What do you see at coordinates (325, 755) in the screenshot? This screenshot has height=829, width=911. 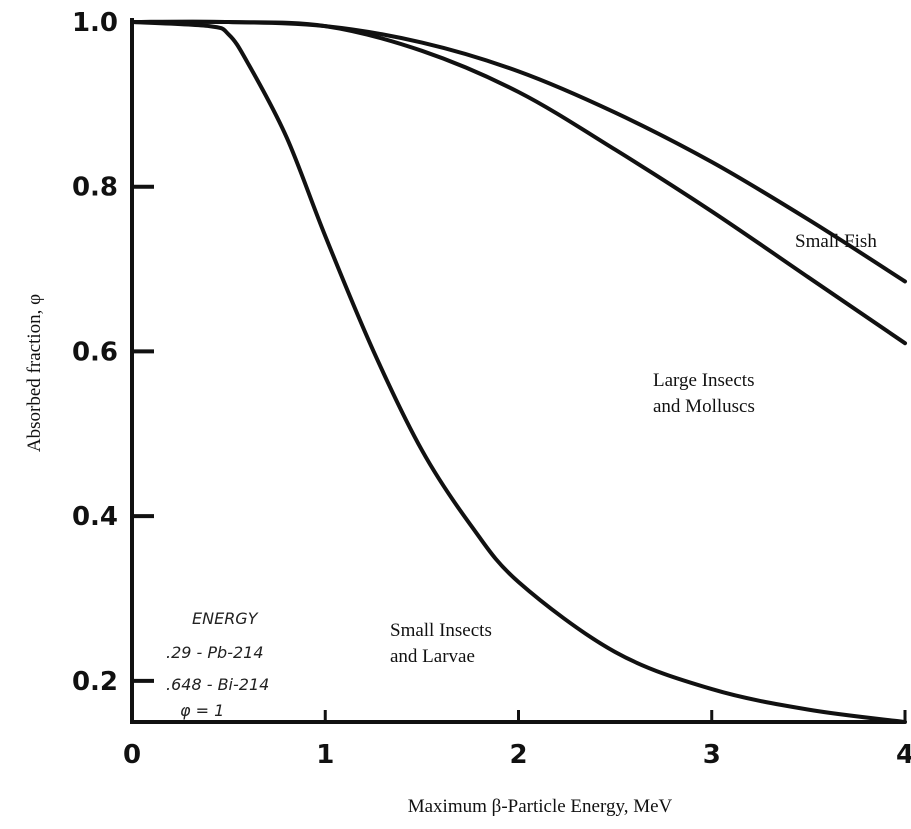 I see `x-tick-label: 1` at bounding box center [325, 755].